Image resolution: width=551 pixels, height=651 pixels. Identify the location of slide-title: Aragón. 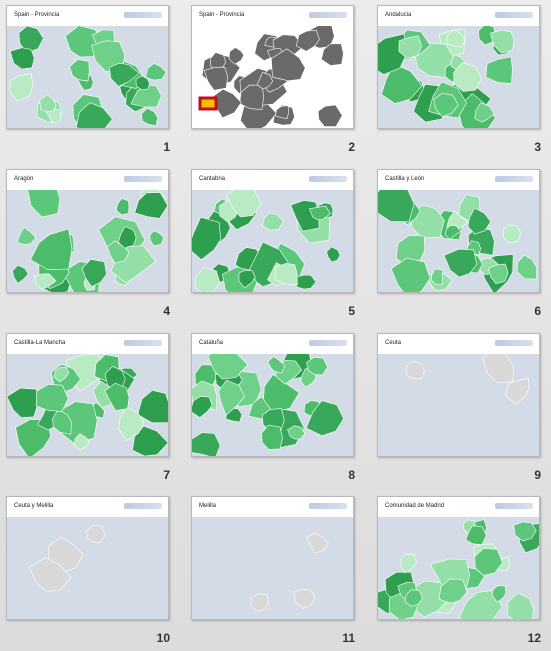
(24, 179).